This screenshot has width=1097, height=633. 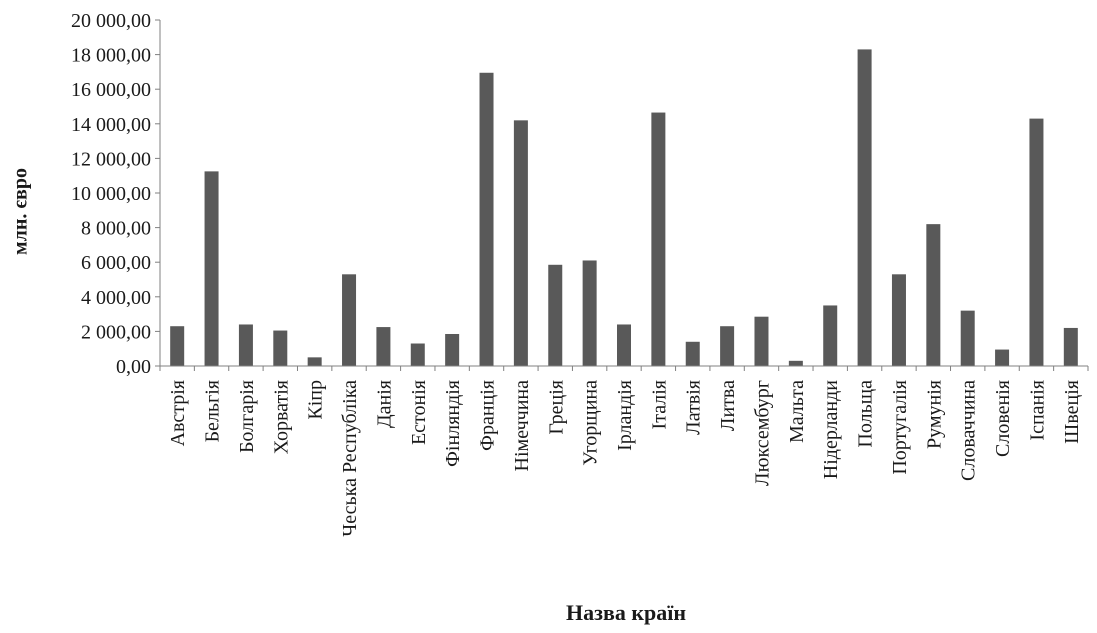 I want to click on y-tick-label: 14 000,00, so click(x=111, y=125).